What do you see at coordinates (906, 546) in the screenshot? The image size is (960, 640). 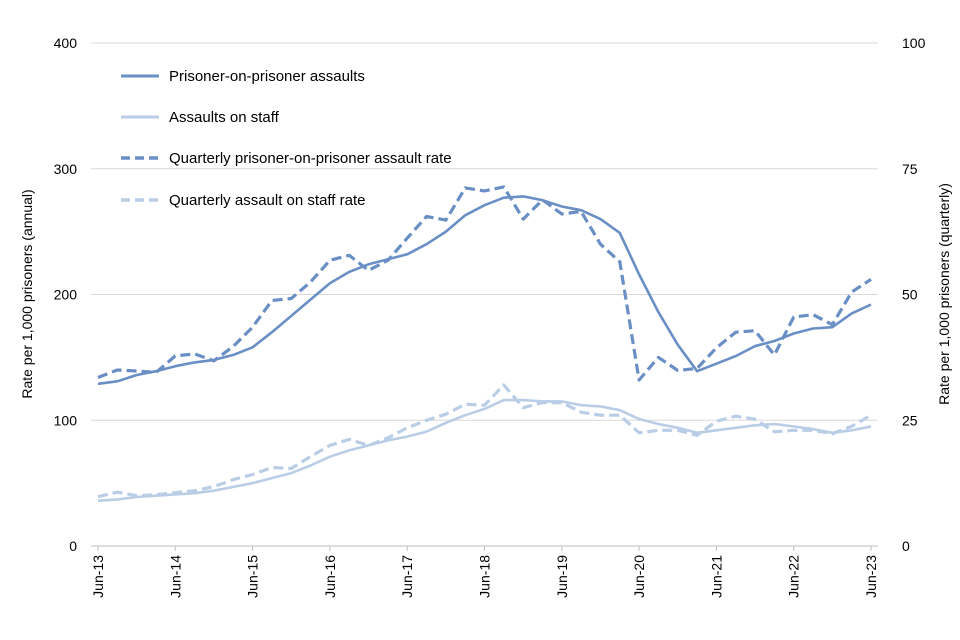 I see `right-tick-label: 0` at bounding box center [906, 546].